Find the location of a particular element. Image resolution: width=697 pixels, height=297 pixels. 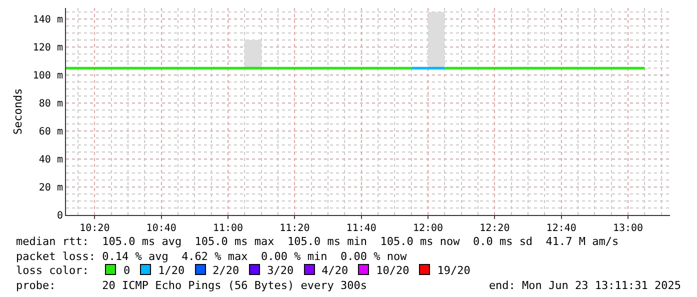

legend-label: 19/20 is located at coordinates (453, 271).